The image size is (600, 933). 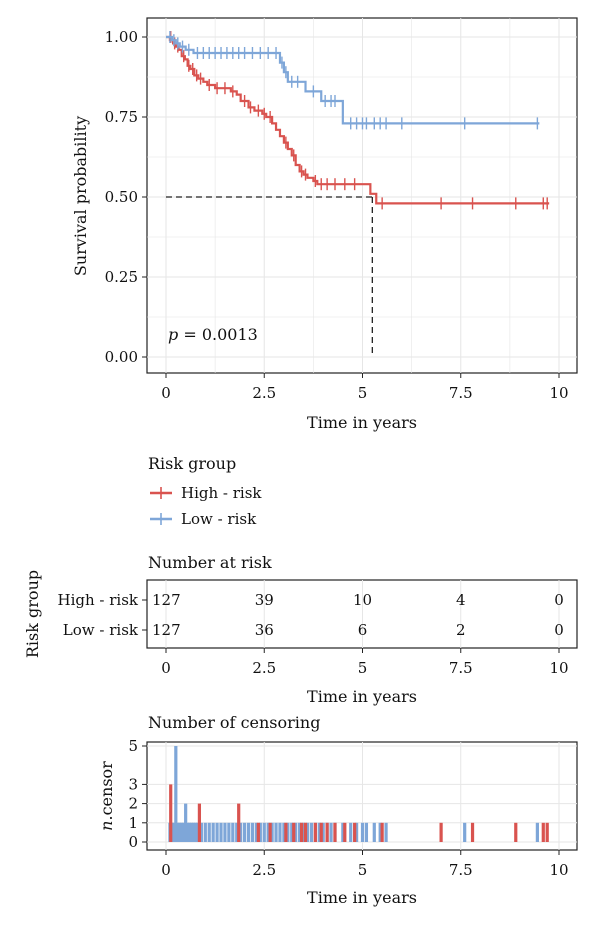 What do you see at coordinates (210, 562) in the screenshot?
I see `risk-table-title: Number at risk` at bounding box center [210, 562].